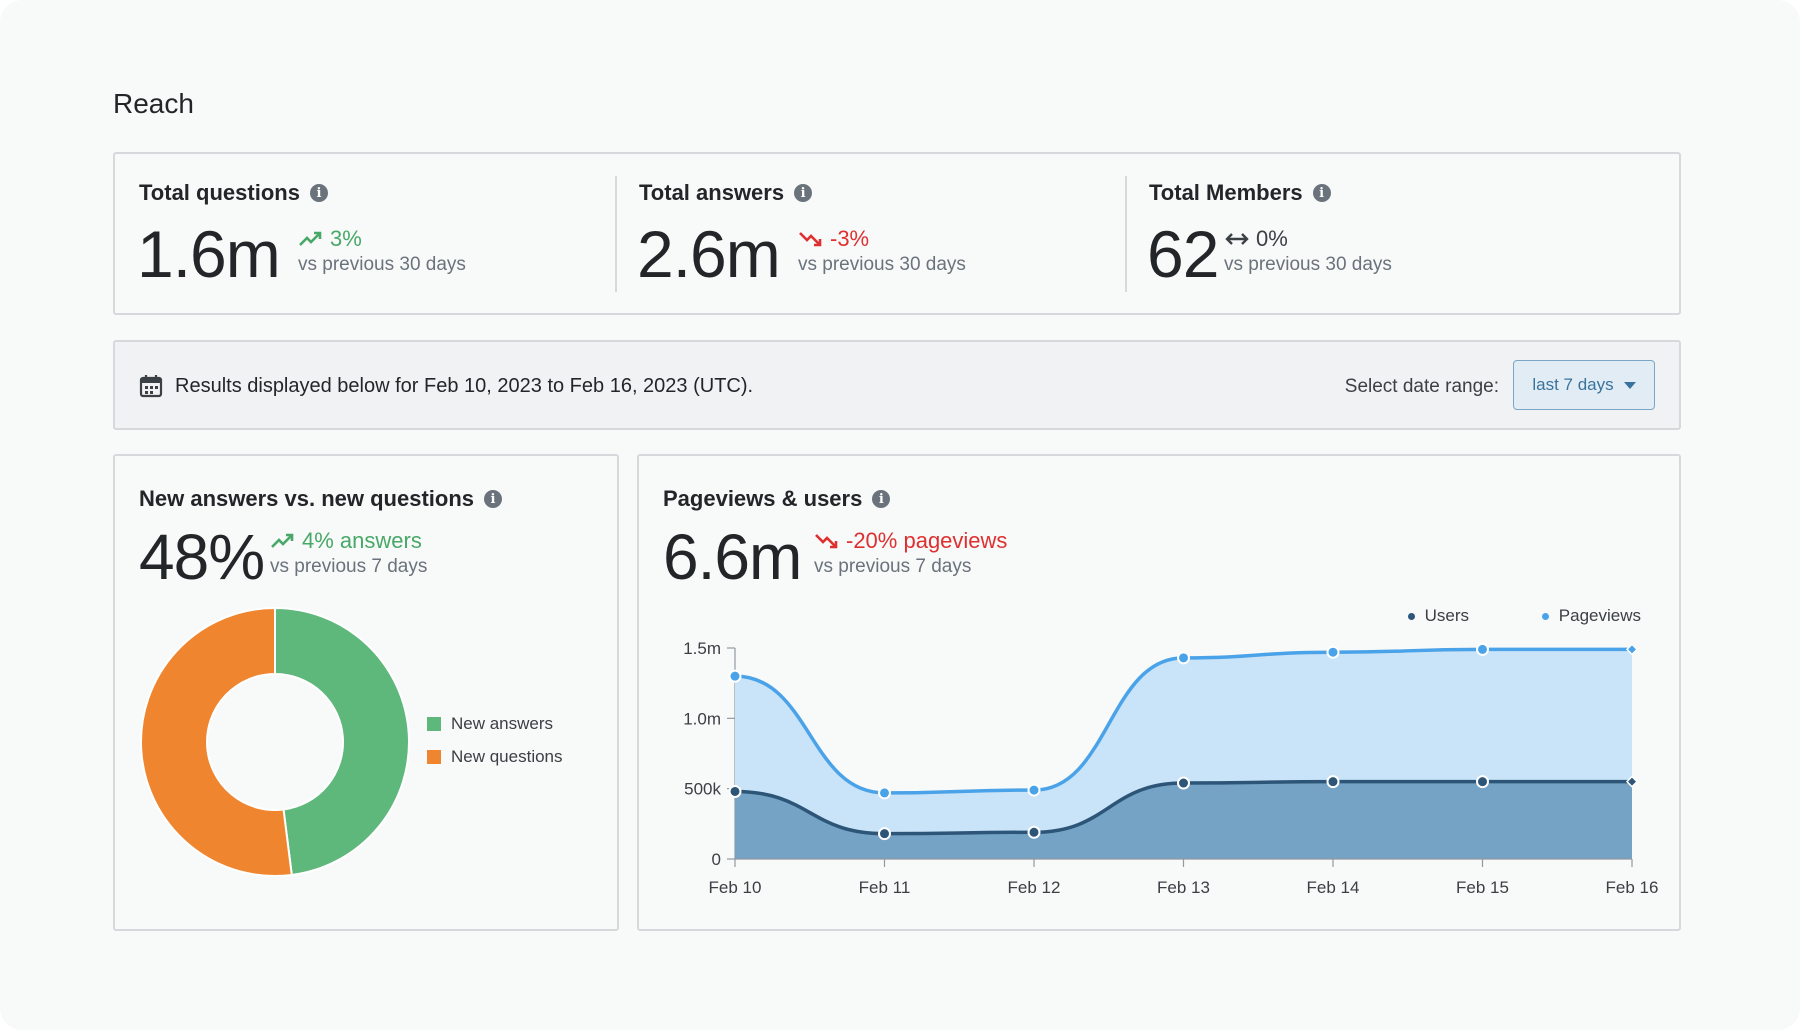  I want to click on calendar-icon, so click(151, 386).